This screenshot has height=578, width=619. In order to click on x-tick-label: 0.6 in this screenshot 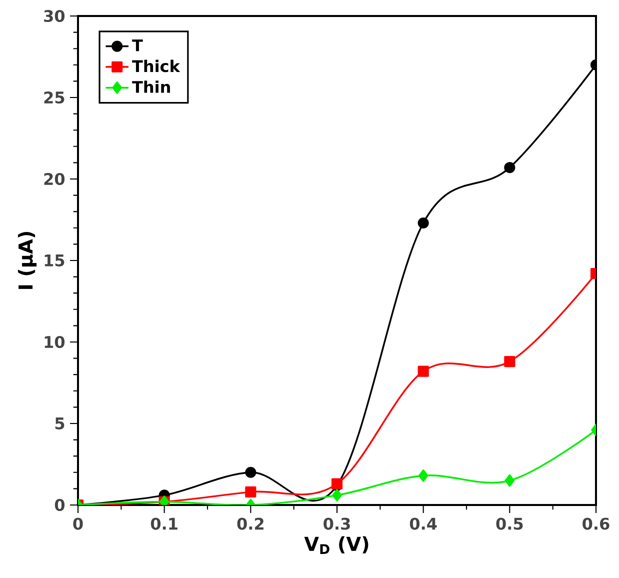, I will do `click(596, 524)`.